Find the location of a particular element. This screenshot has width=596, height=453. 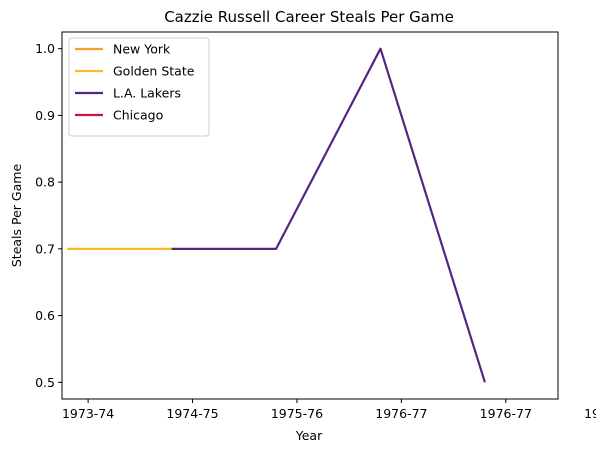

x-axis-title: Year is located at coordinates (309, 435).